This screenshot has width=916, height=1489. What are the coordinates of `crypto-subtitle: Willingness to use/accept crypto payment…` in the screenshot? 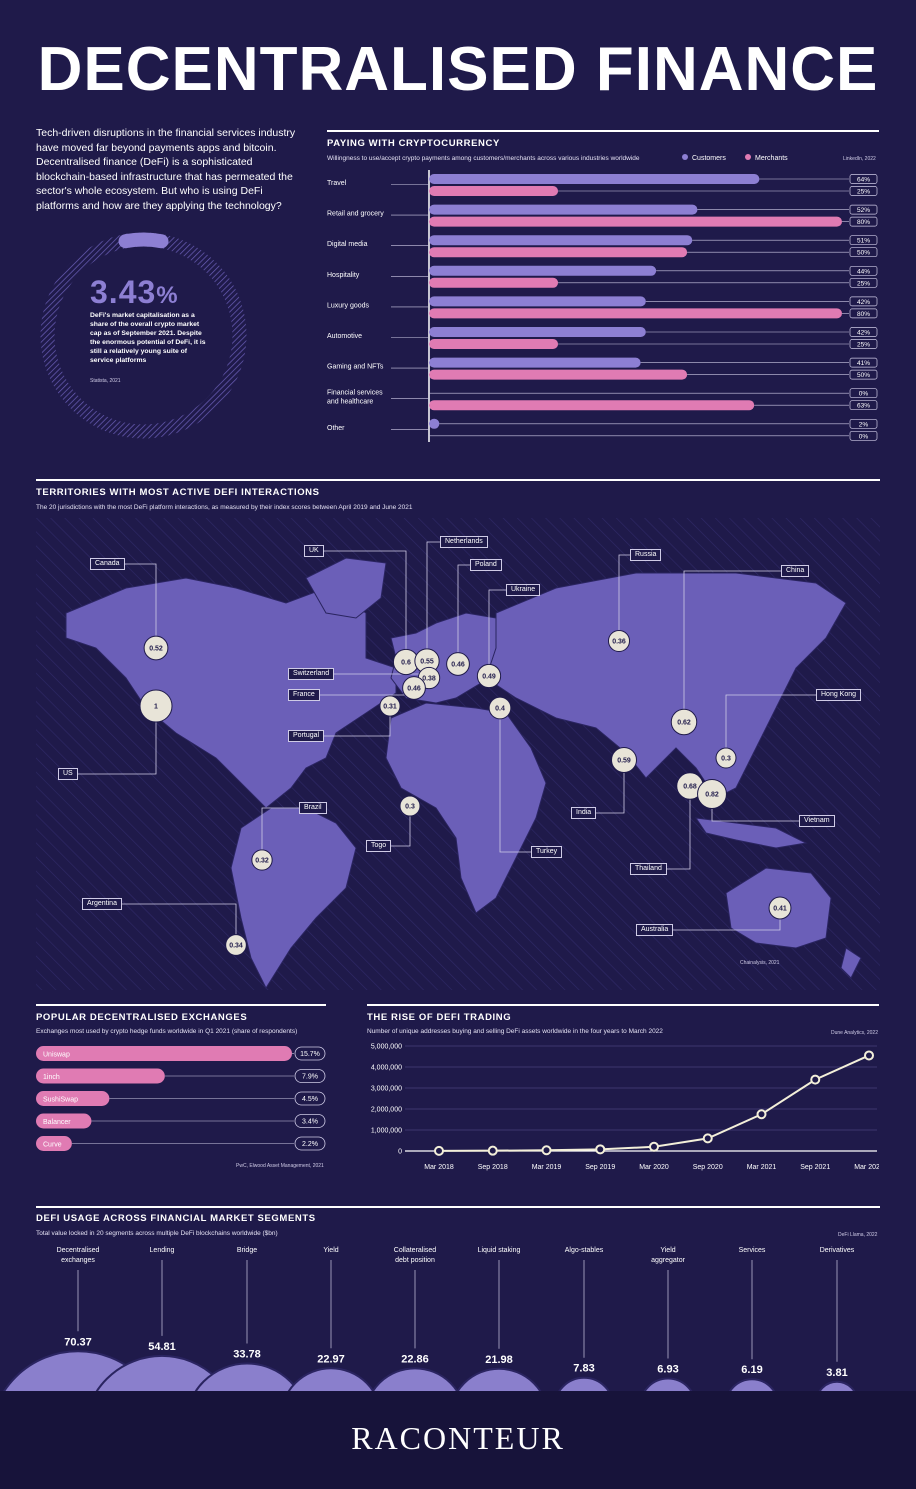 It's located at (483, 158).